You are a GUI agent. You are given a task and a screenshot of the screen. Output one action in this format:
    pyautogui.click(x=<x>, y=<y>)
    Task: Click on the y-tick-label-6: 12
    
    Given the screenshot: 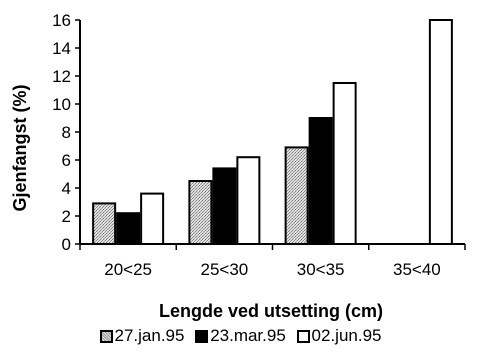 What is the action you would take?
    pyautogui.click(x=61, y=76)
    